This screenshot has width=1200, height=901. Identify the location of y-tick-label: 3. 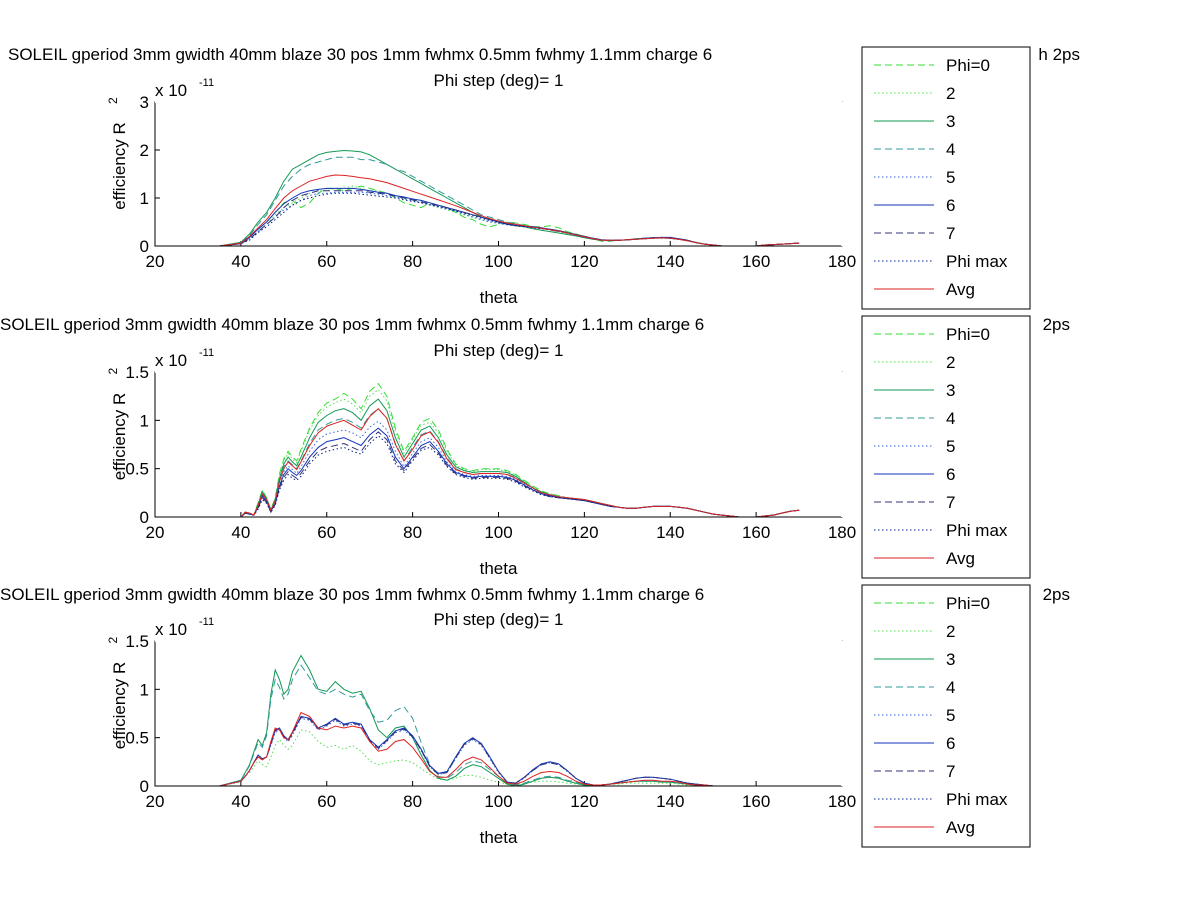
(144, 102).